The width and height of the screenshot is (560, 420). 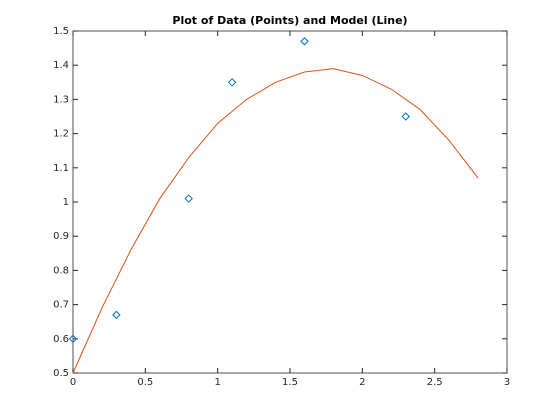 I want to click on x-tick-label: 2.5, so click(x=435, y=382).